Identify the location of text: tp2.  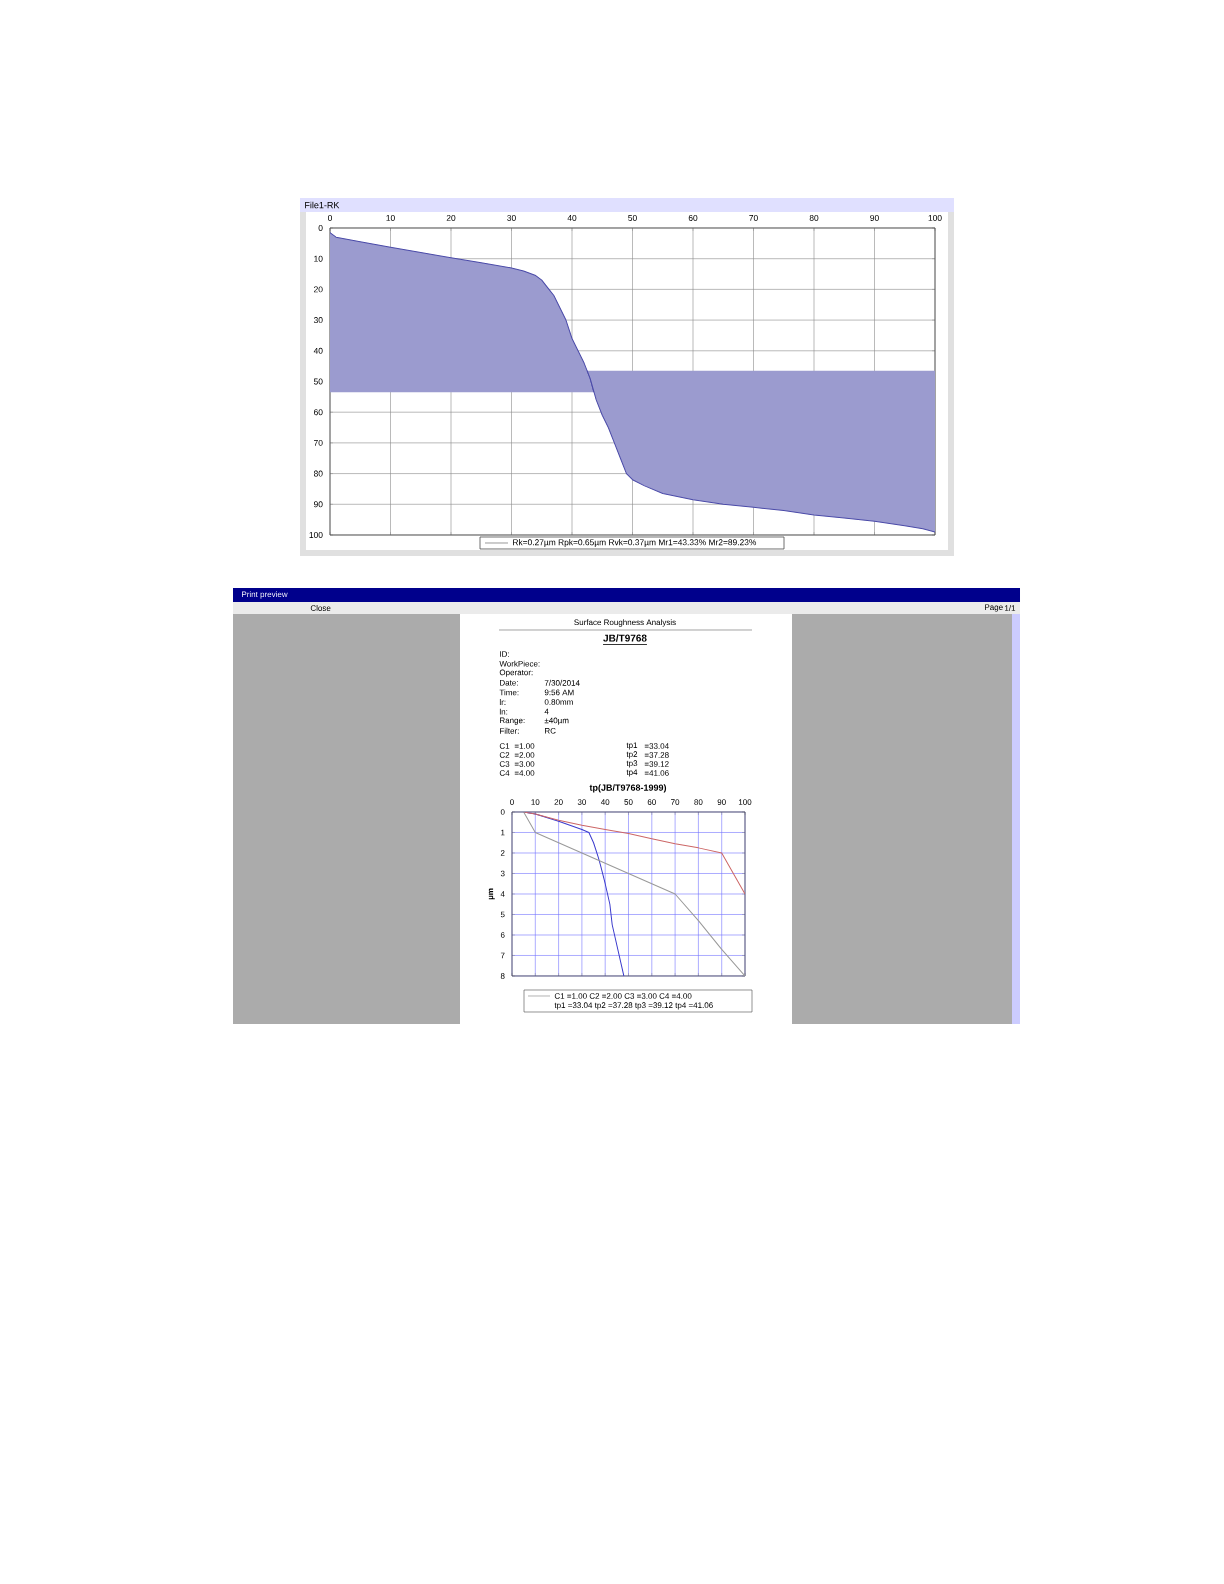
(632, 755).